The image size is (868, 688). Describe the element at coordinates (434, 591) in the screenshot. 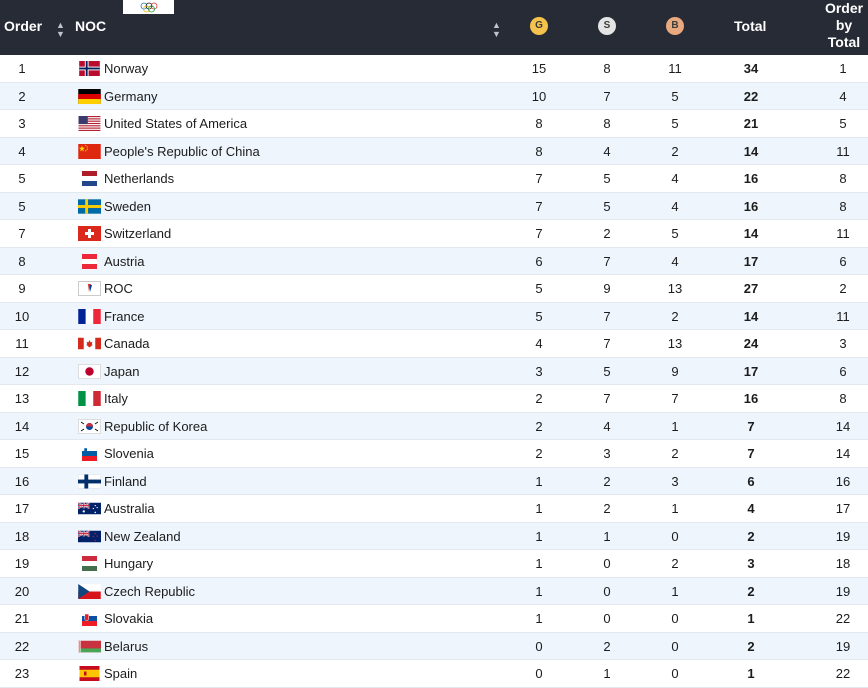

I see `table-row: 20 Czech Republic 1 0 1 2 19` at that location.